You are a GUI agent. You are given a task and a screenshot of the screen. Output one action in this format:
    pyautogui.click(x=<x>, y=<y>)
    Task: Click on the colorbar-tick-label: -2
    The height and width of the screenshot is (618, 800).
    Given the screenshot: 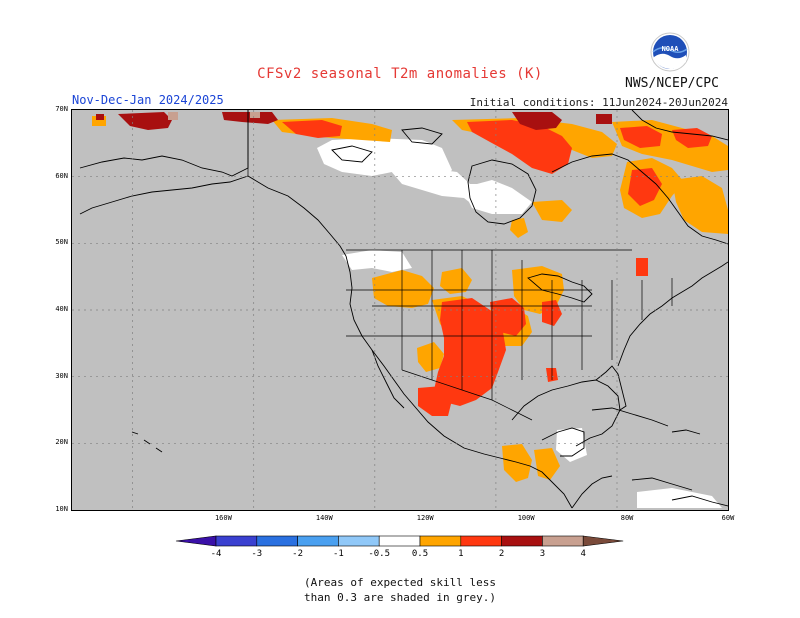 What is the action you would take?
    pyautogui.click(x=297, y=554)
    